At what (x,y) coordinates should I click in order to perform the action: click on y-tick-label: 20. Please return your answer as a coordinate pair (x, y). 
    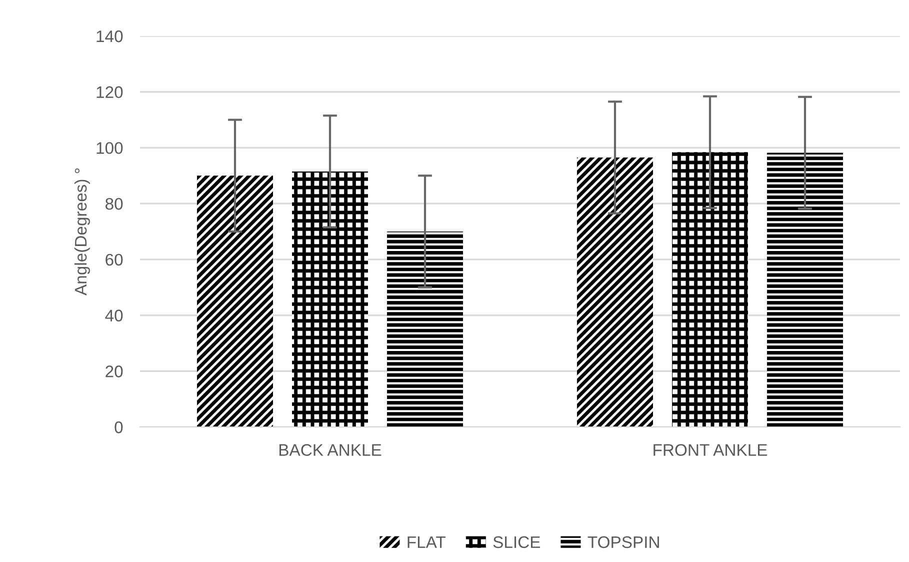
    Looking at the image, I should click on (114, 372).